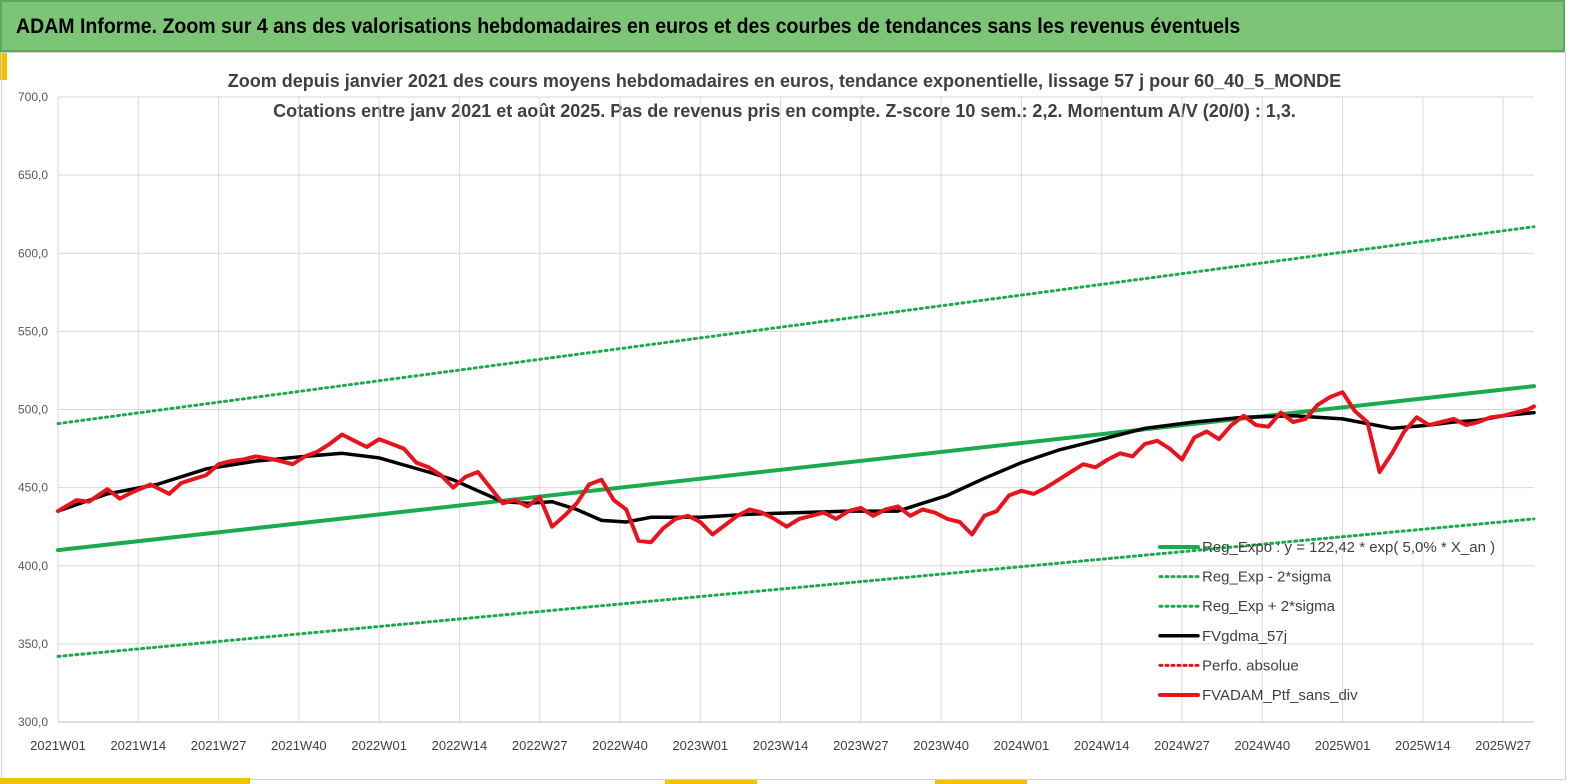  What do you see at coordinates (379, 745) in the screenshot?
I see `x-tick-label: 2022W01` at bounding box center [379, 745].